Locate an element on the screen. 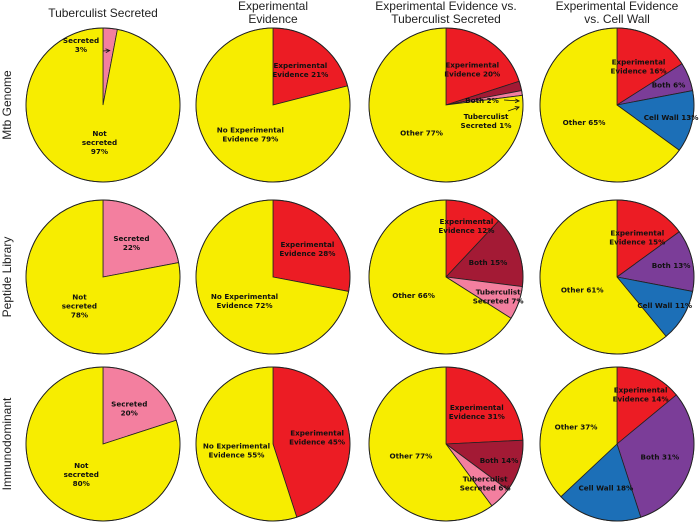 This screenshot has height=529, width=700. slice-label-line: Evidence 14% is located at coordinates (641, 398).